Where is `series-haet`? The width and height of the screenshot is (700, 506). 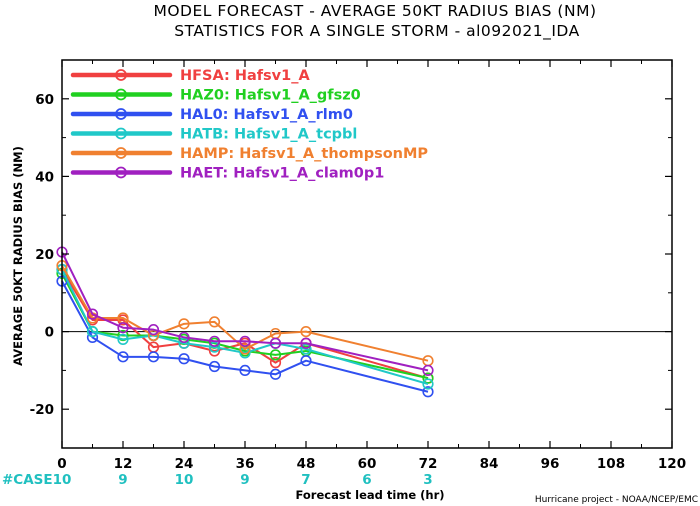 series-haet is located at coordinates (245, 311).